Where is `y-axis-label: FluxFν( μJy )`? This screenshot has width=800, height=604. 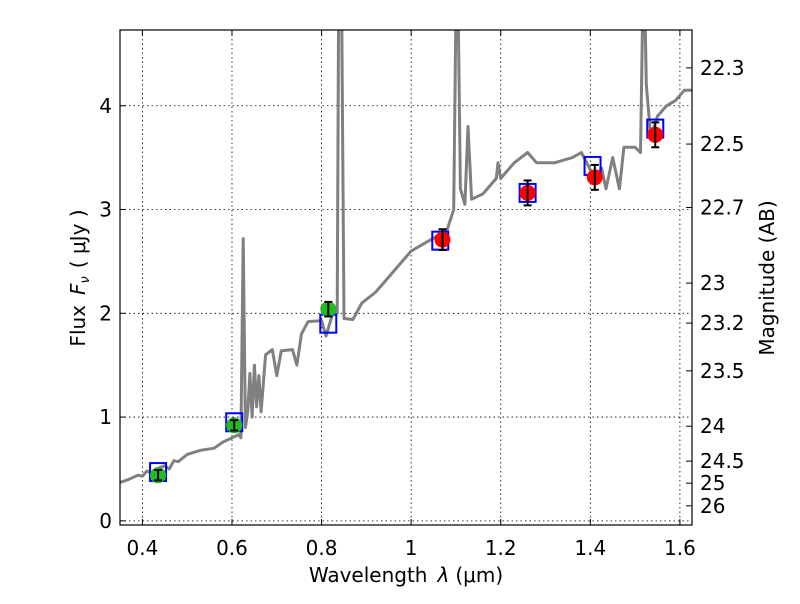 y-axis-label: FluxFν( μJy ) is located at coordinates (79, 277).